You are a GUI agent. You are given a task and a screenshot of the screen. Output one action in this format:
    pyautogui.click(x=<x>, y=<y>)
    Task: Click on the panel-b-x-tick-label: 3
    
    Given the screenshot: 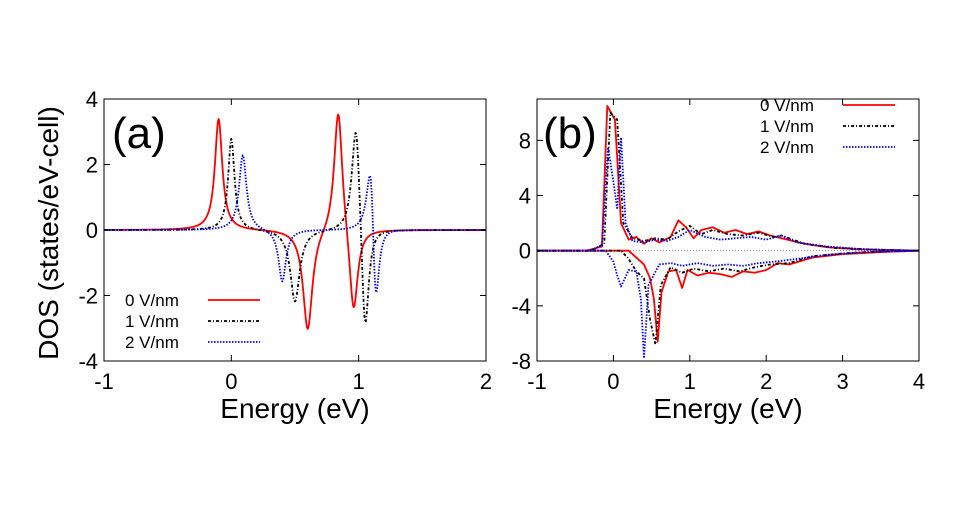 What is the action you would take?
    pyautogui.click(x=842, y=381)
    